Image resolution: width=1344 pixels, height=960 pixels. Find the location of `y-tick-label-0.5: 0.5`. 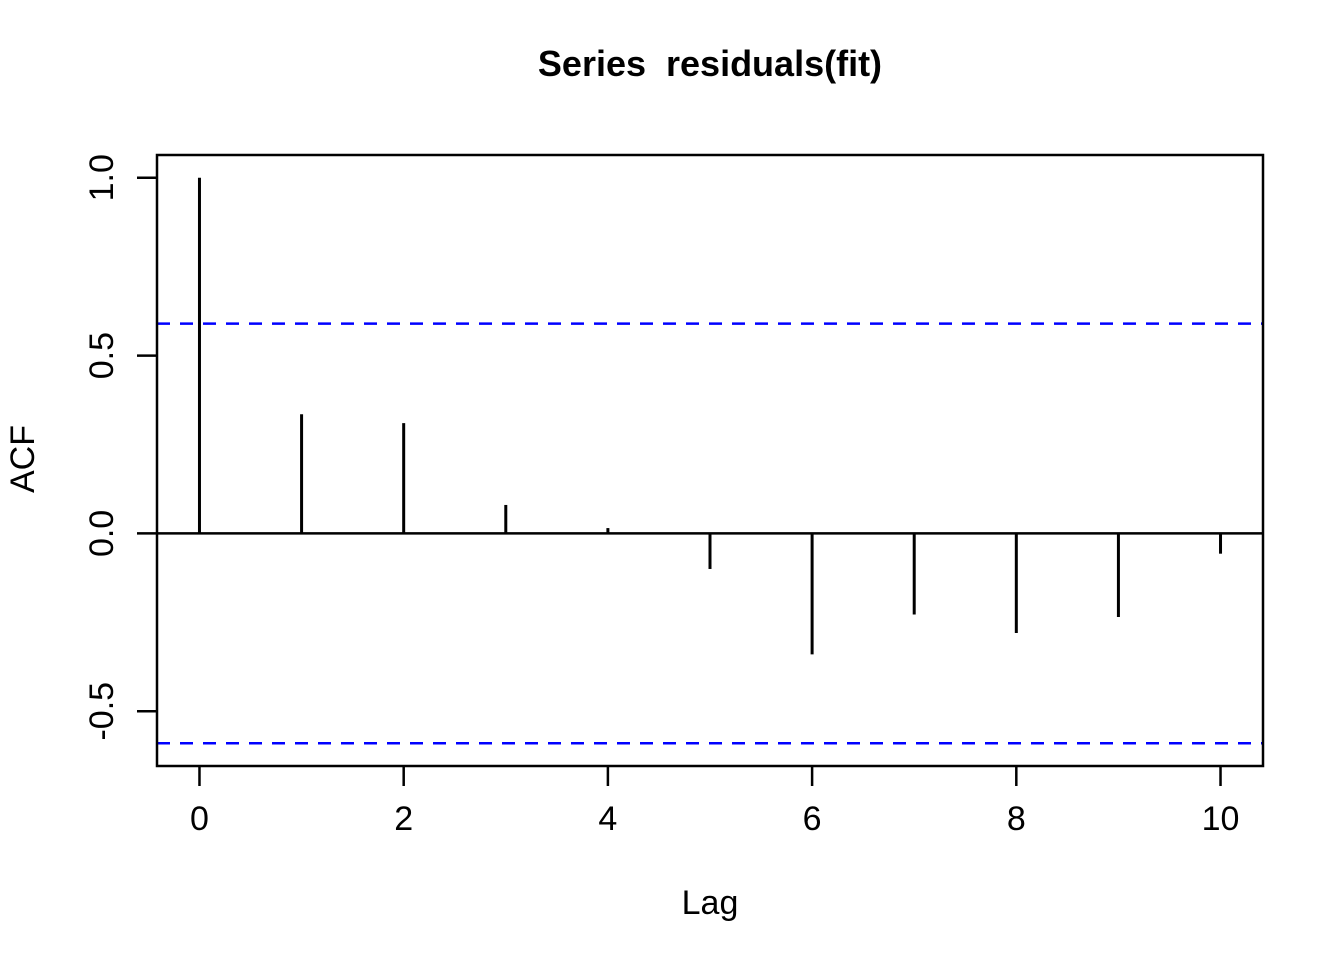

y-tick-label-0.5: 0.5 is located at coordinates (102, 355).